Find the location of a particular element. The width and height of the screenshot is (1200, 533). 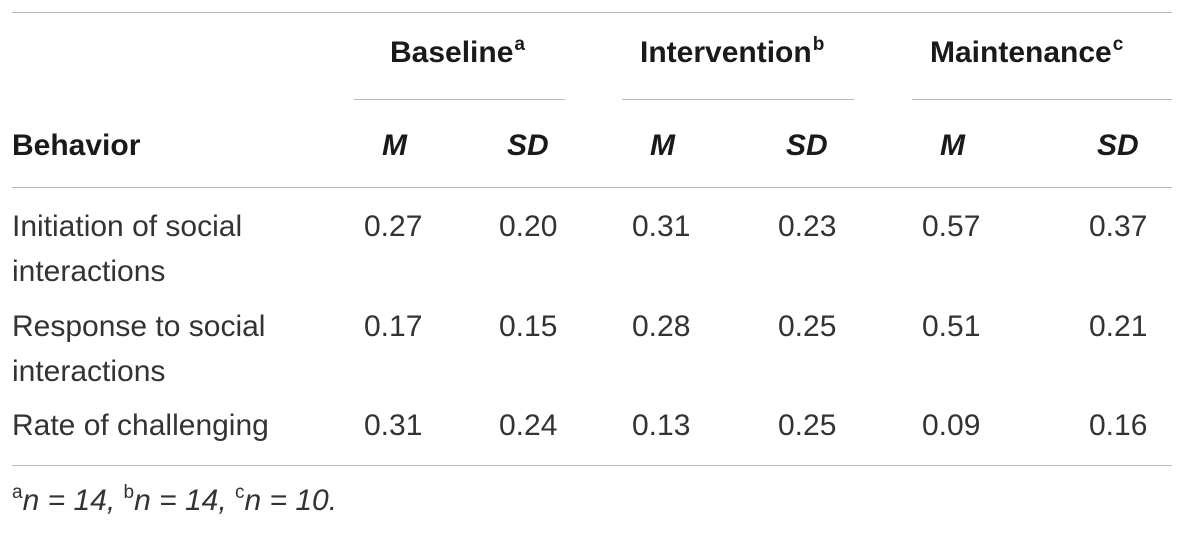

group-header-intervention-sup: b is located at coordinates (818, 44).